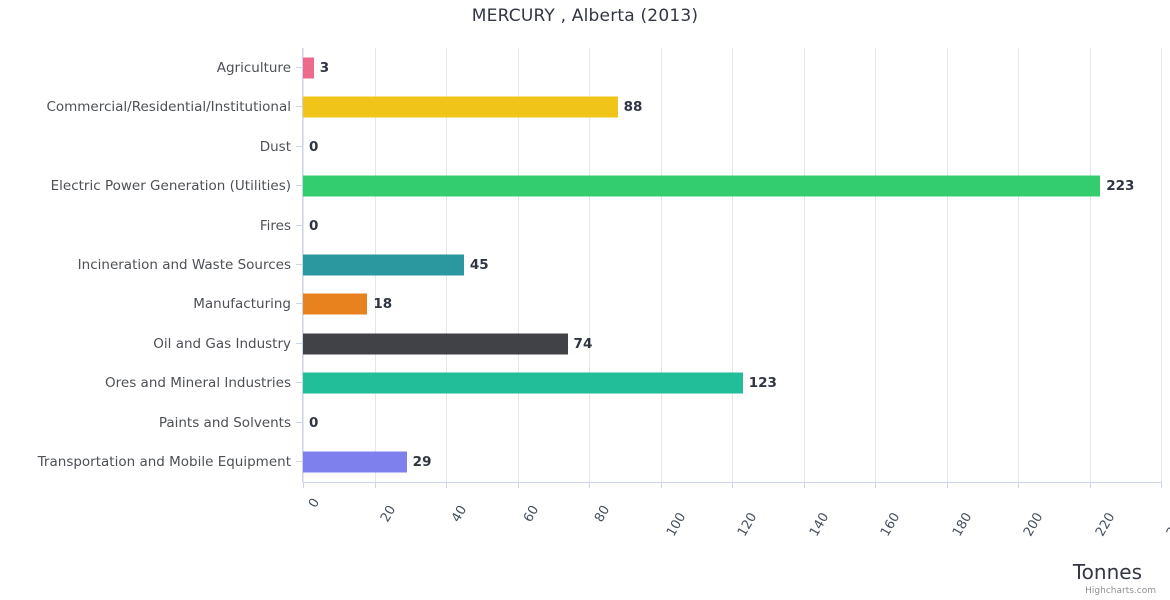  What do you see at coordinates (676, 525) in the screenshot?
I see `x-axis-tick-label: 100` at bounding box center [676, 525].